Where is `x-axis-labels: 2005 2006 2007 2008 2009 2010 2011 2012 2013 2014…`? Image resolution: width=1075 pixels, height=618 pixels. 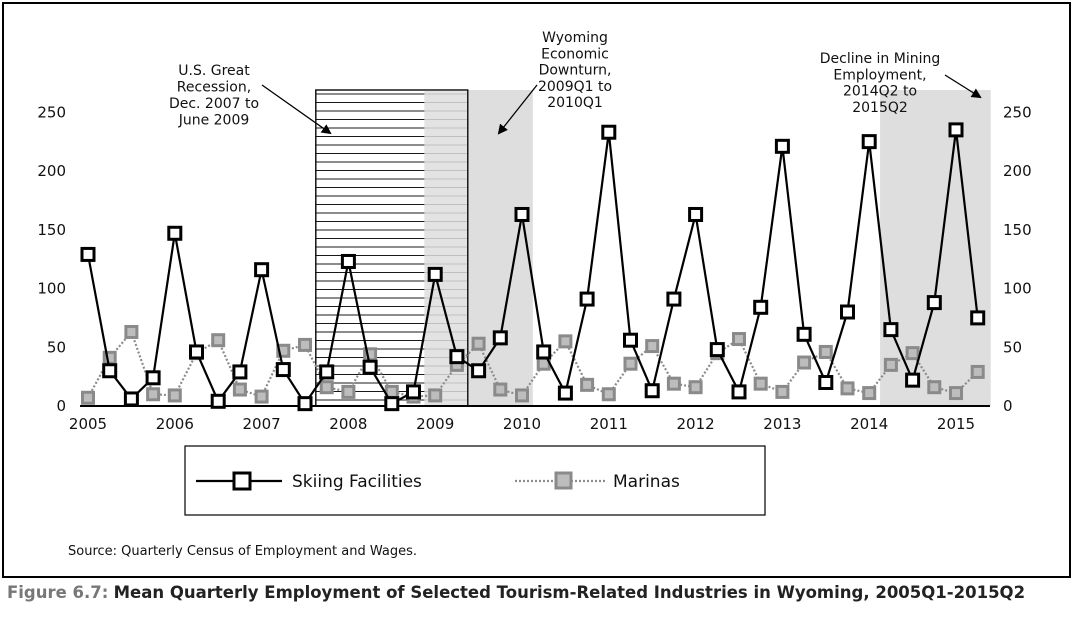 x-axis-labels: 2005 2006 2007 2008 2009 2010 2011 2012 2013 2014… is located at coordinates (522, 424).